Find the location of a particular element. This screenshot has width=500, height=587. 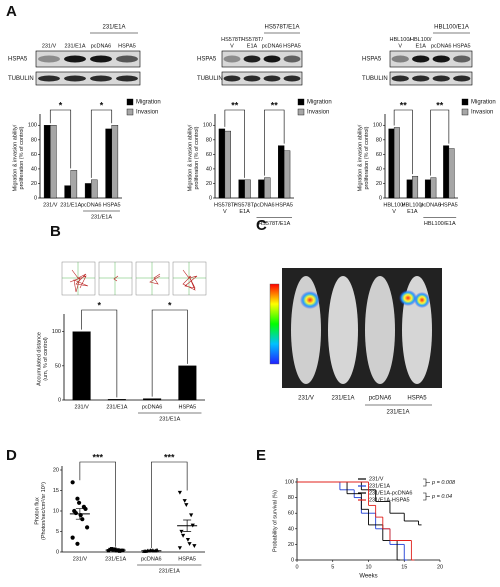

y-axis-label: Accumulated distance is located at coordinates (39, 359).